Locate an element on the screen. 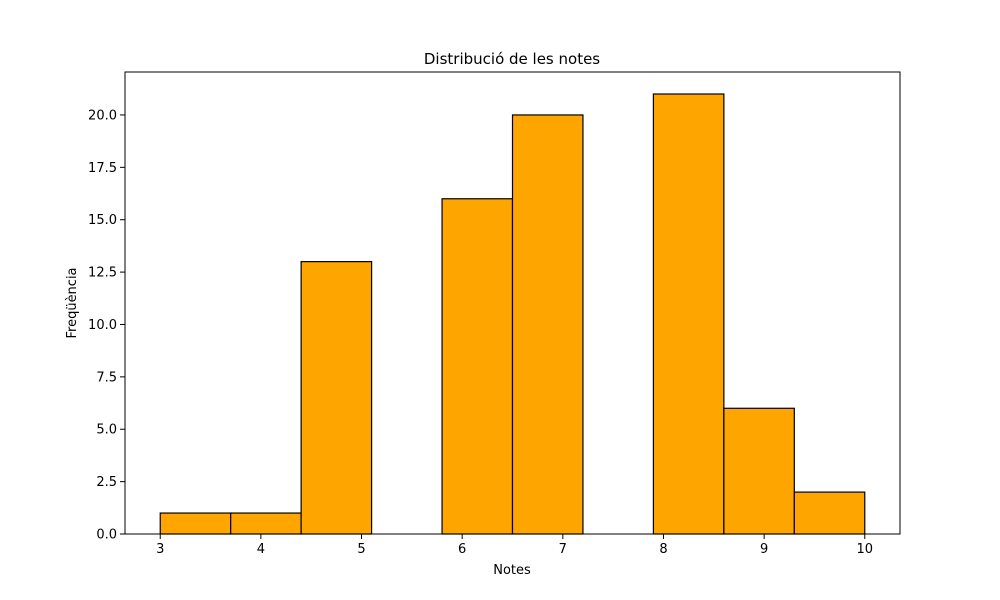 Image resolution: width=1000 pixels, height=600 pixels. y-axis-label: Freqüència is located at coordinates (72, 302).